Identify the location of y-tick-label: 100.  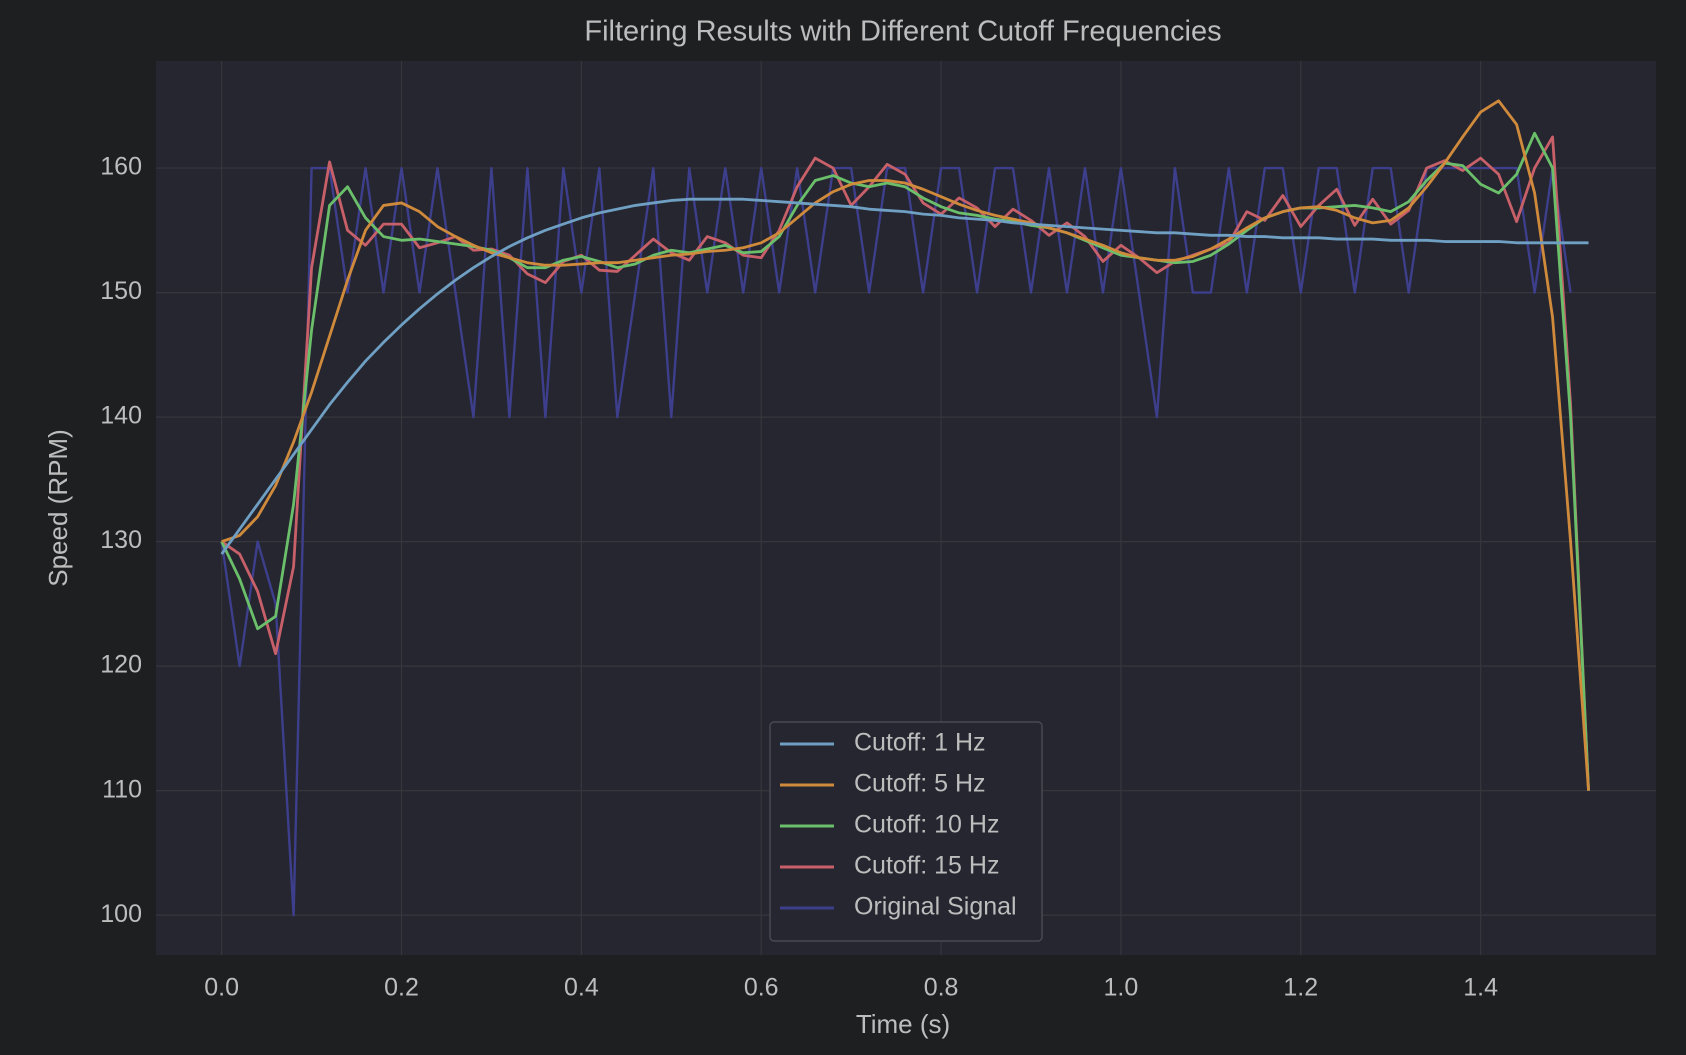
(121, 914).